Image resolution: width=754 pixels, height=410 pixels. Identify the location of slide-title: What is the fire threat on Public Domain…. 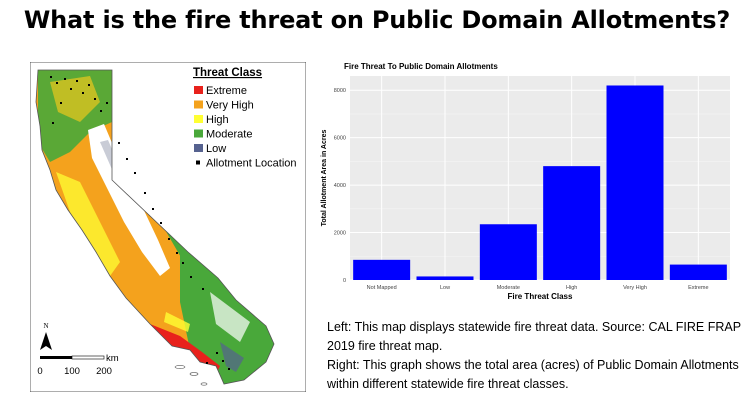
(377, 20).